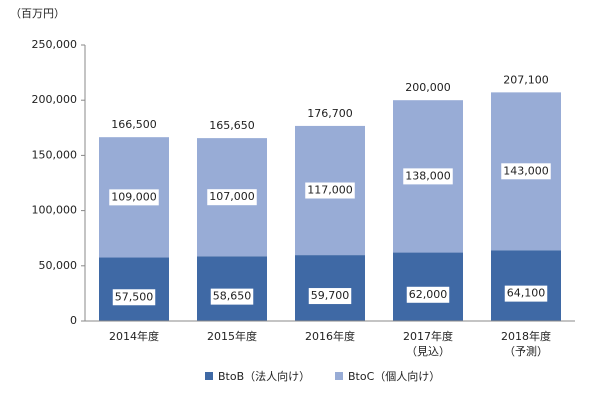 This screenshot has width=600, height=400. Describe the element at coordinates (55, 44) in the screenshot. I see `y-tick-label: 250,000` at that location.